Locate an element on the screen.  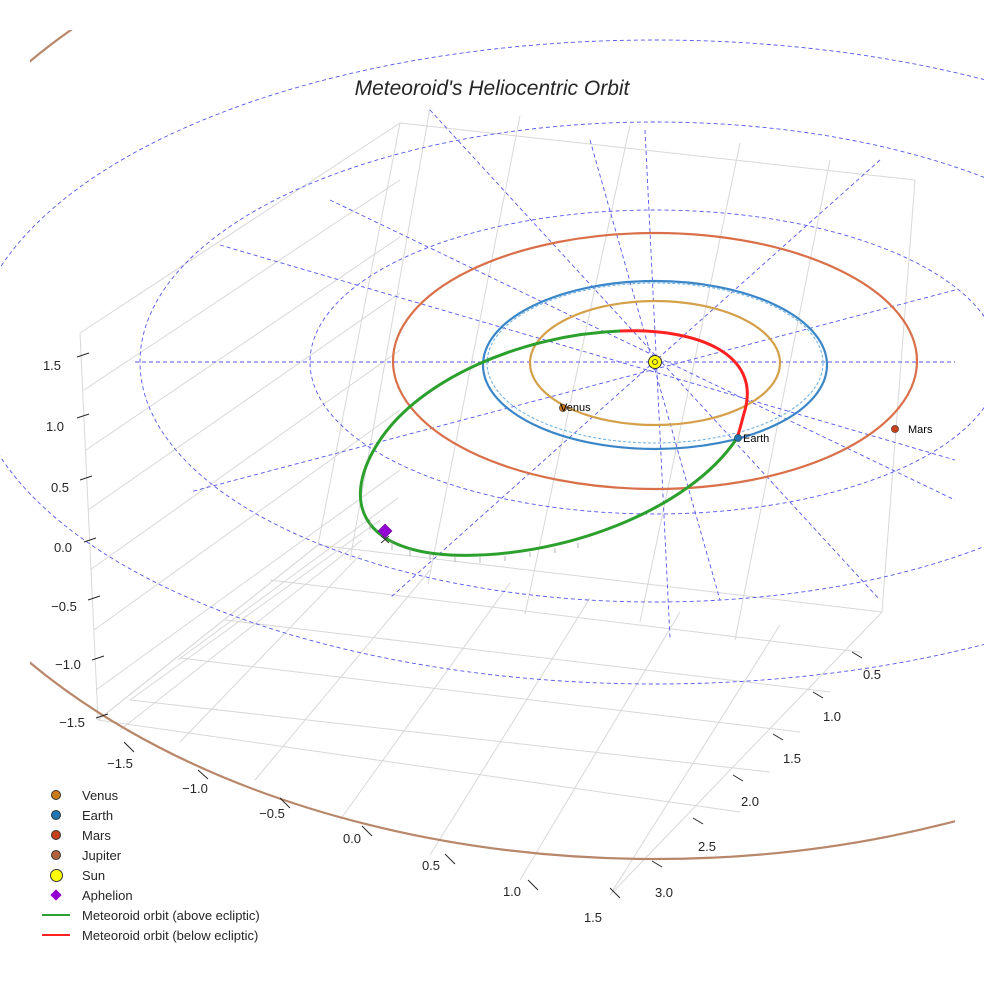
chart-title: Meteoroid's Heliocentric Orbit is located at coordinates (493, 88).